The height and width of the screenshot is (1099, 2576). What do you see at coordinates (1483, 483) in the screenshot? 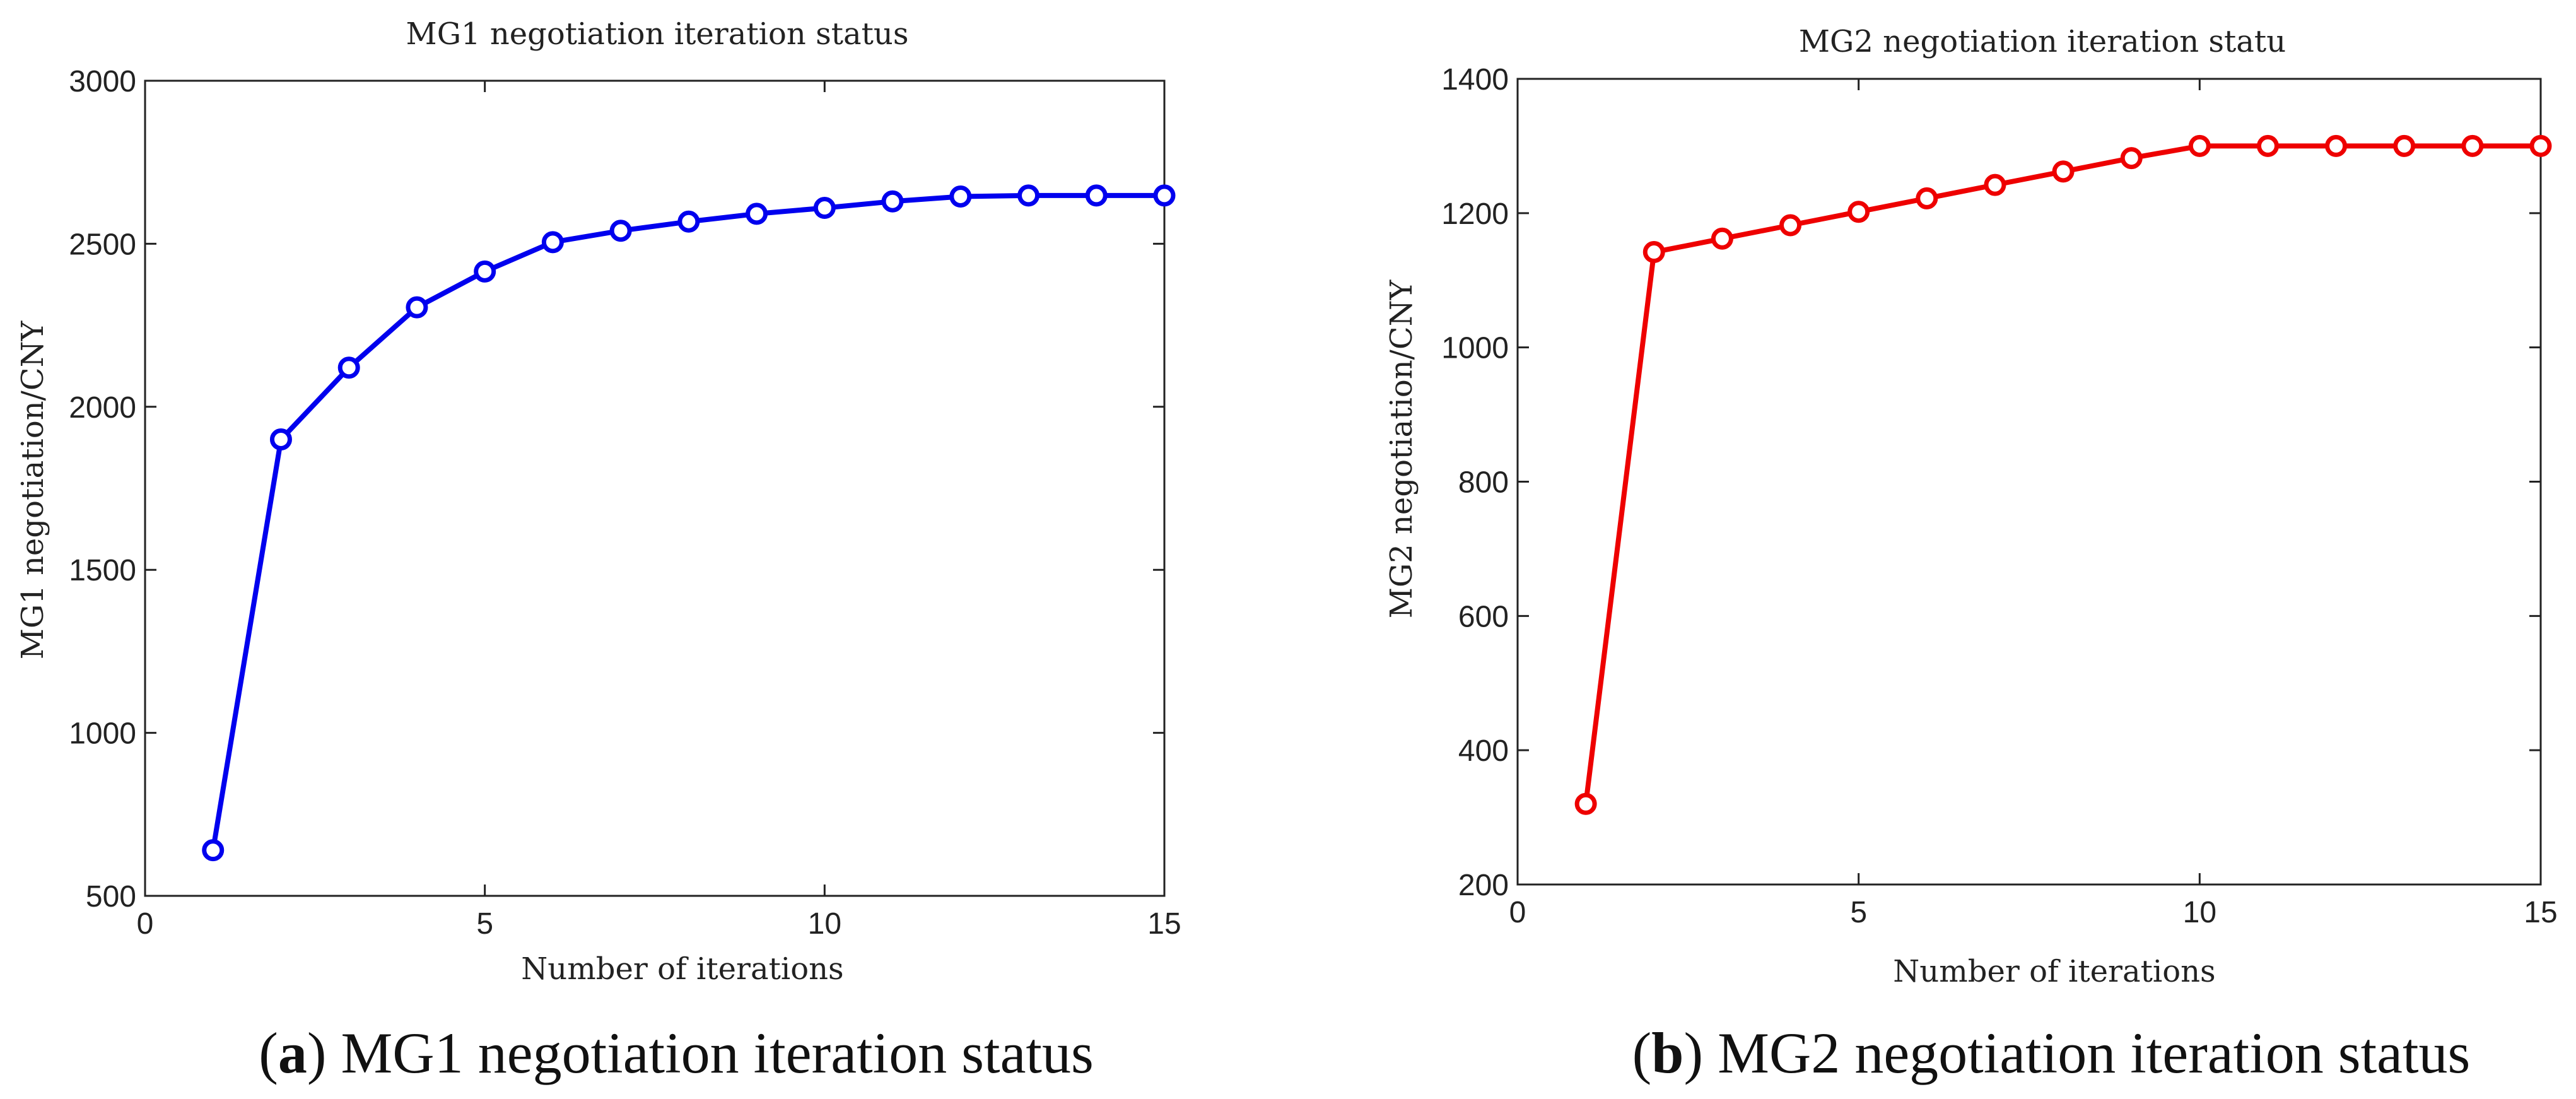
I see `y-tick-label: 800` at bounding box center [1483, 483].